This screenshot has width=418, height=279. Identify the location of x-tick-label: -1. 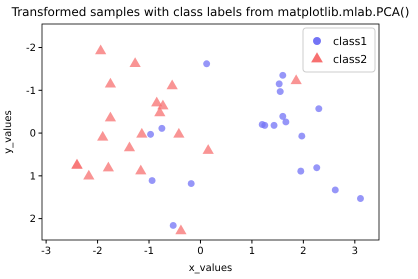
(149, 251).